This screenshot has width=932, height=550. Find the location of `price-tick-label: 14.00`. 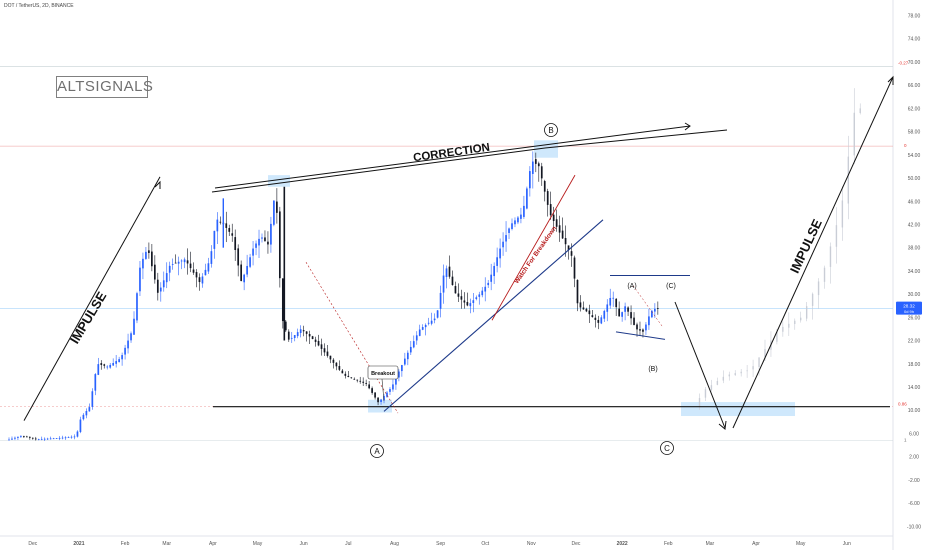

price-tick-label: 14.00 is located at coordinates (914, 388).